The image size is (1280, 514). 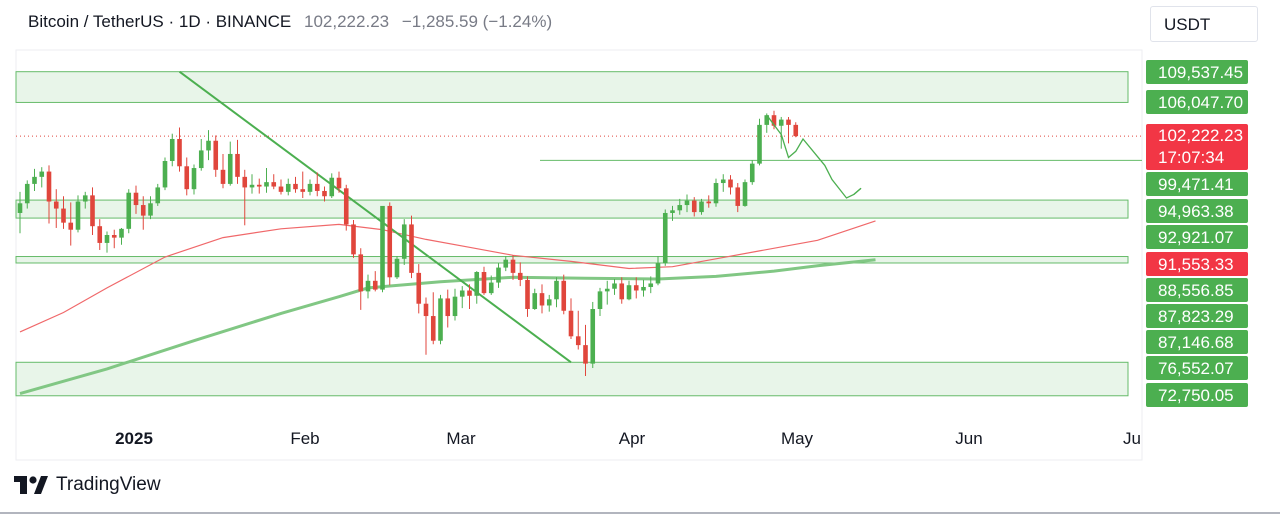 What do you see at coordinates (87, 485) in the screenshot?
I see `tradingview-logo: TradingView` at bounding box center [87, 485].